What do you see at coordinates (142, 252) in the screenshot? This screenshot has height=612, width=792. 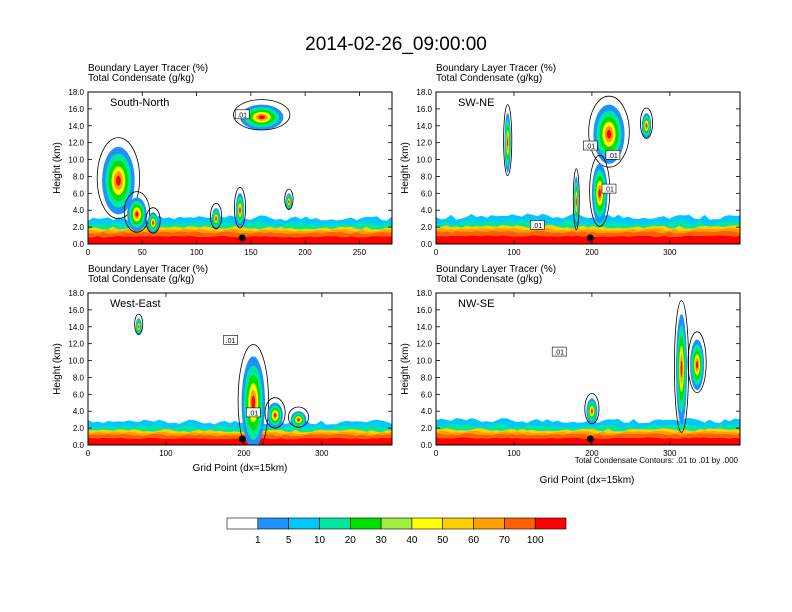 I see `x-tick-label: 50` at bounding box center [142, 252].